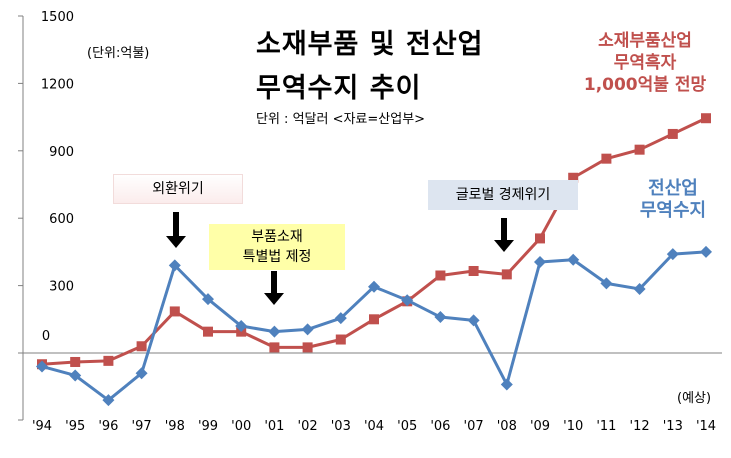  I want to click on y-tick-label: 300, so click(61, 287).